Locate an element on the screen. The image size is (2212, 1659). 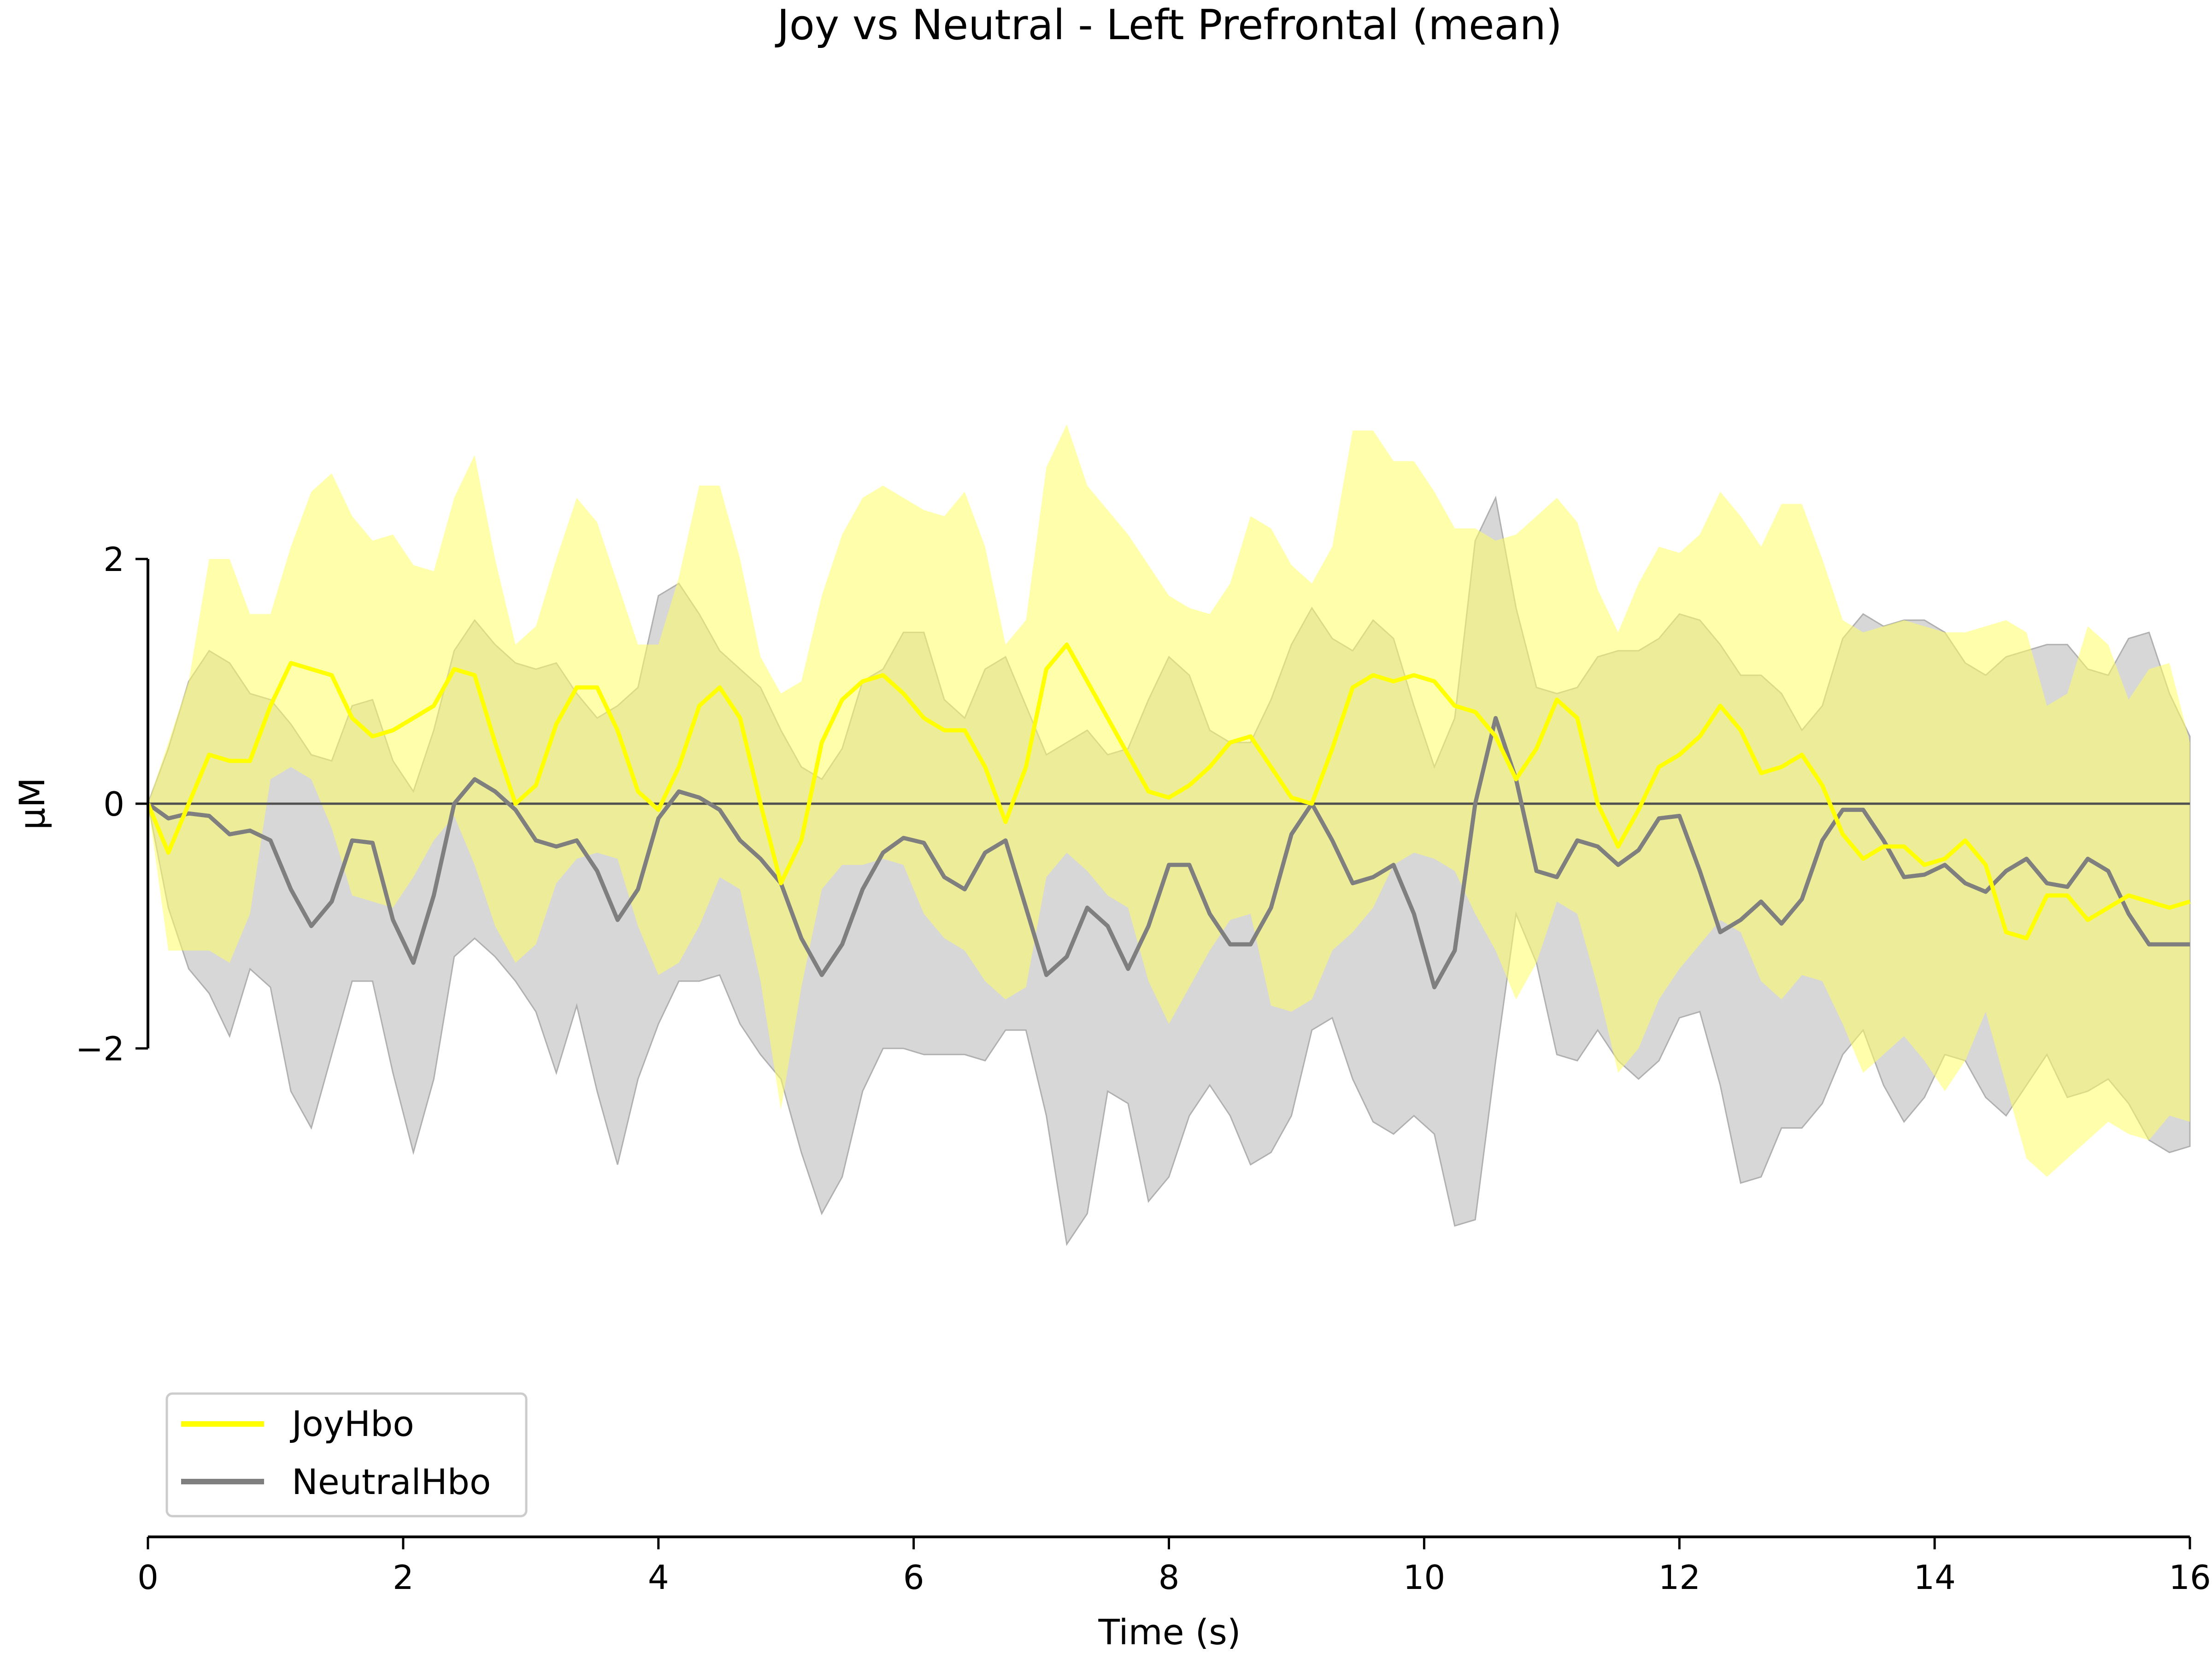
legend-label-neutralhbo: NeutralHbo is located at coordinates (391, 1481).